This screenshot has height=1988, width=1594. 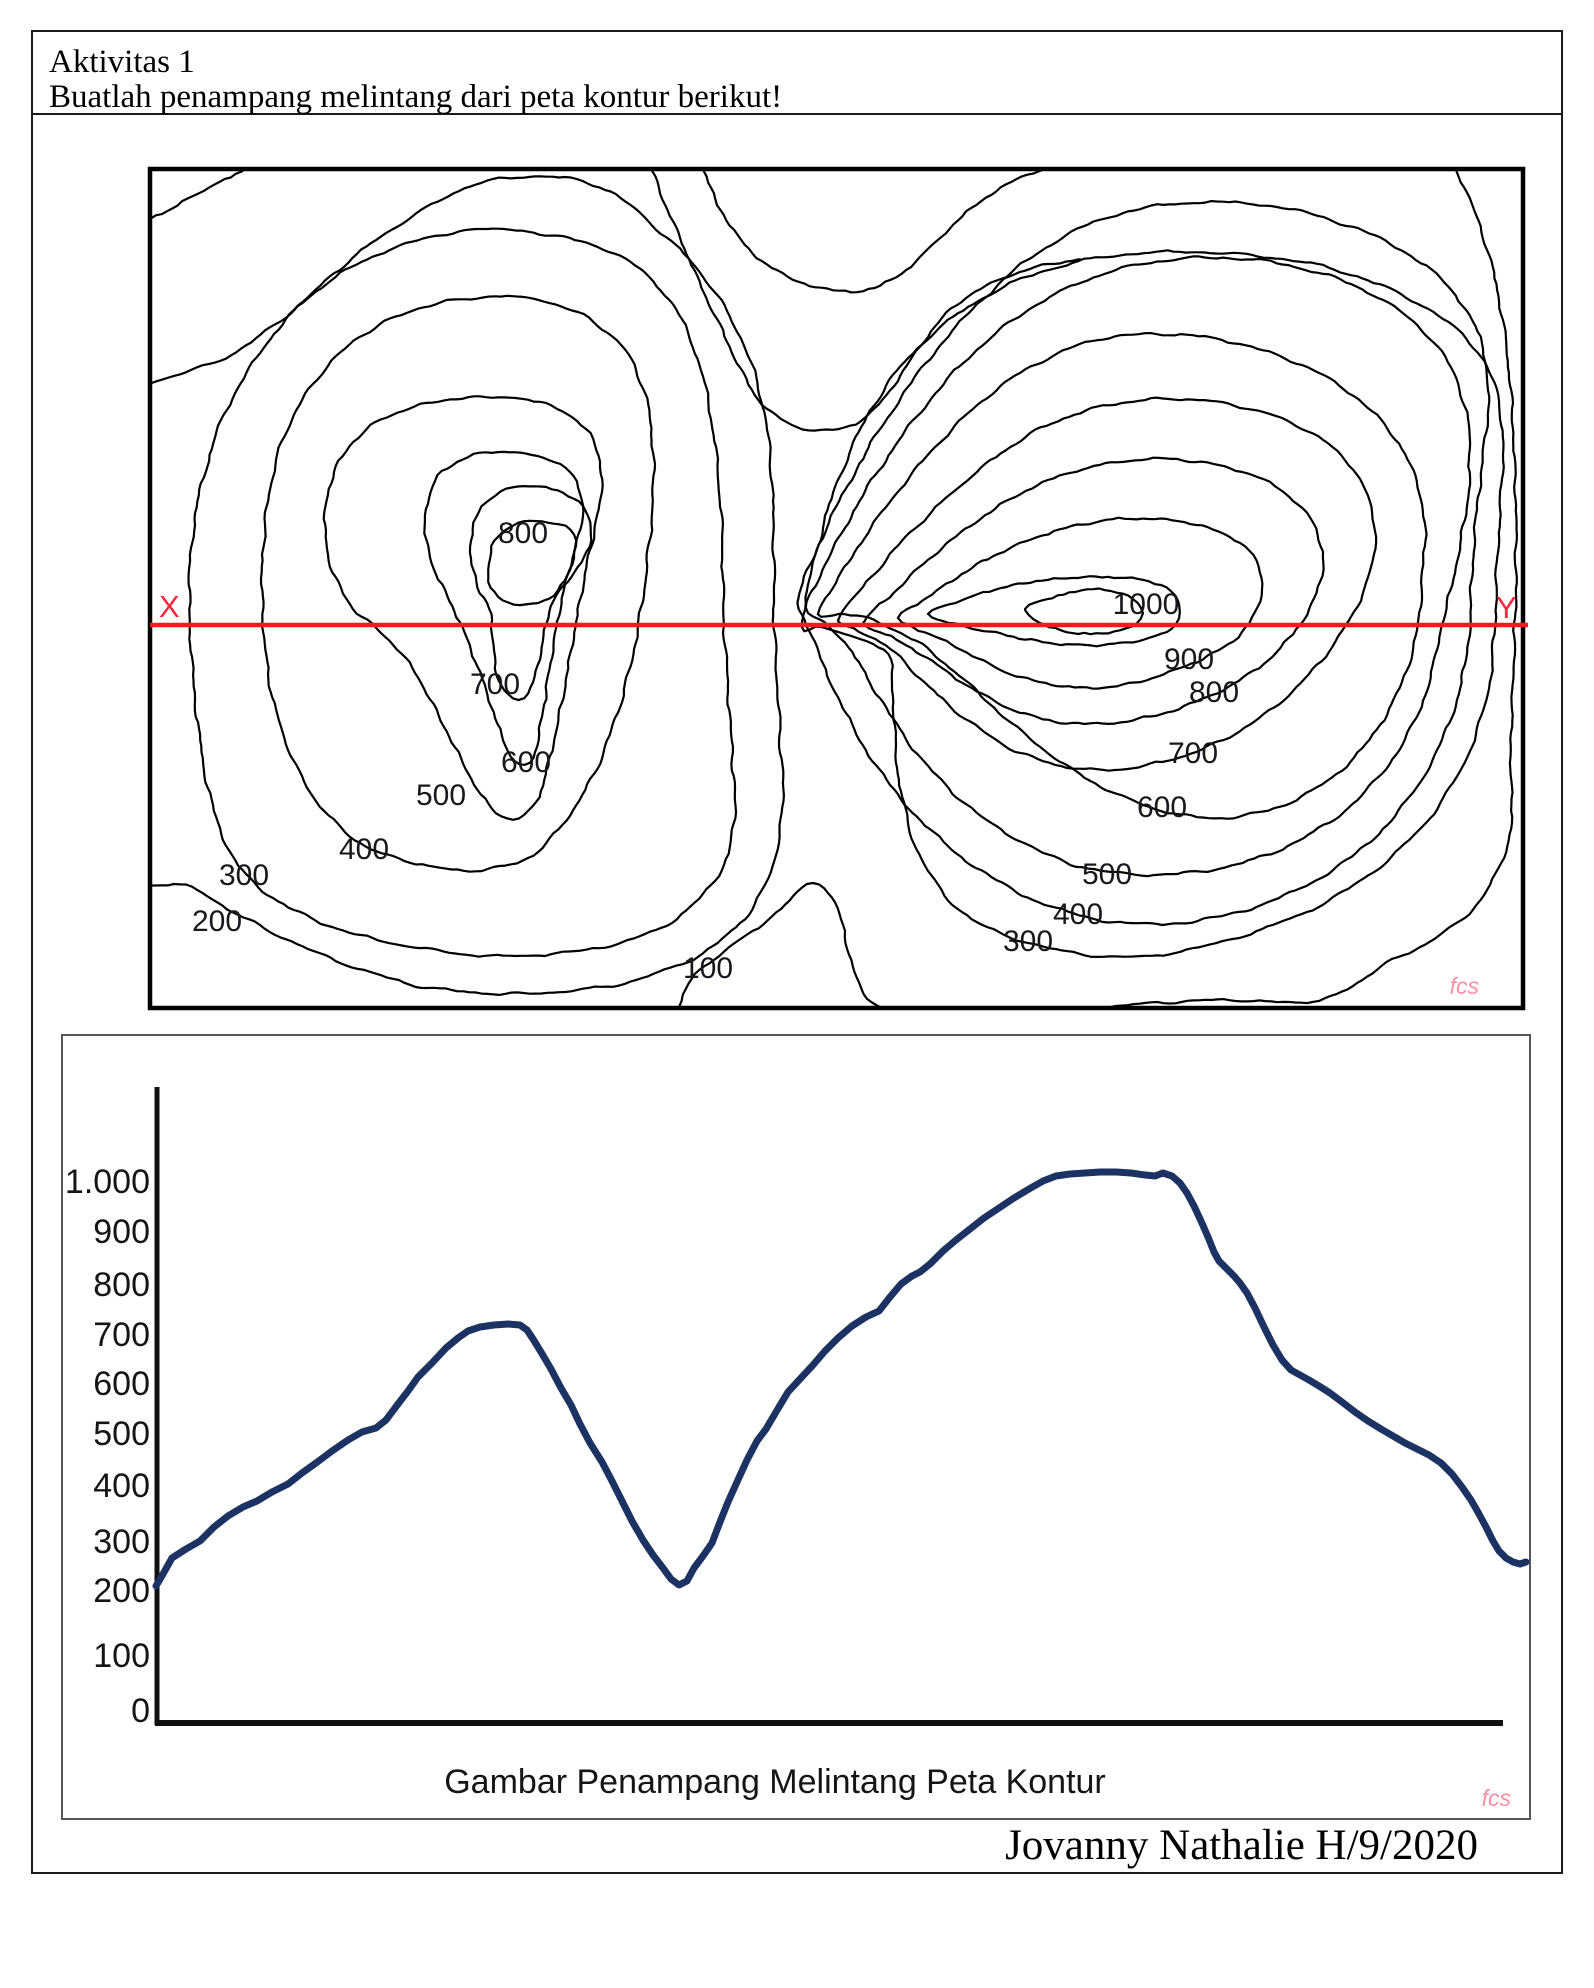 What do you see at coordinates (1241, 1845) in the screenshot?
I see `svg-text: Jovanny Nathalie H/9/2020` at bounding box center [1241, 1845].